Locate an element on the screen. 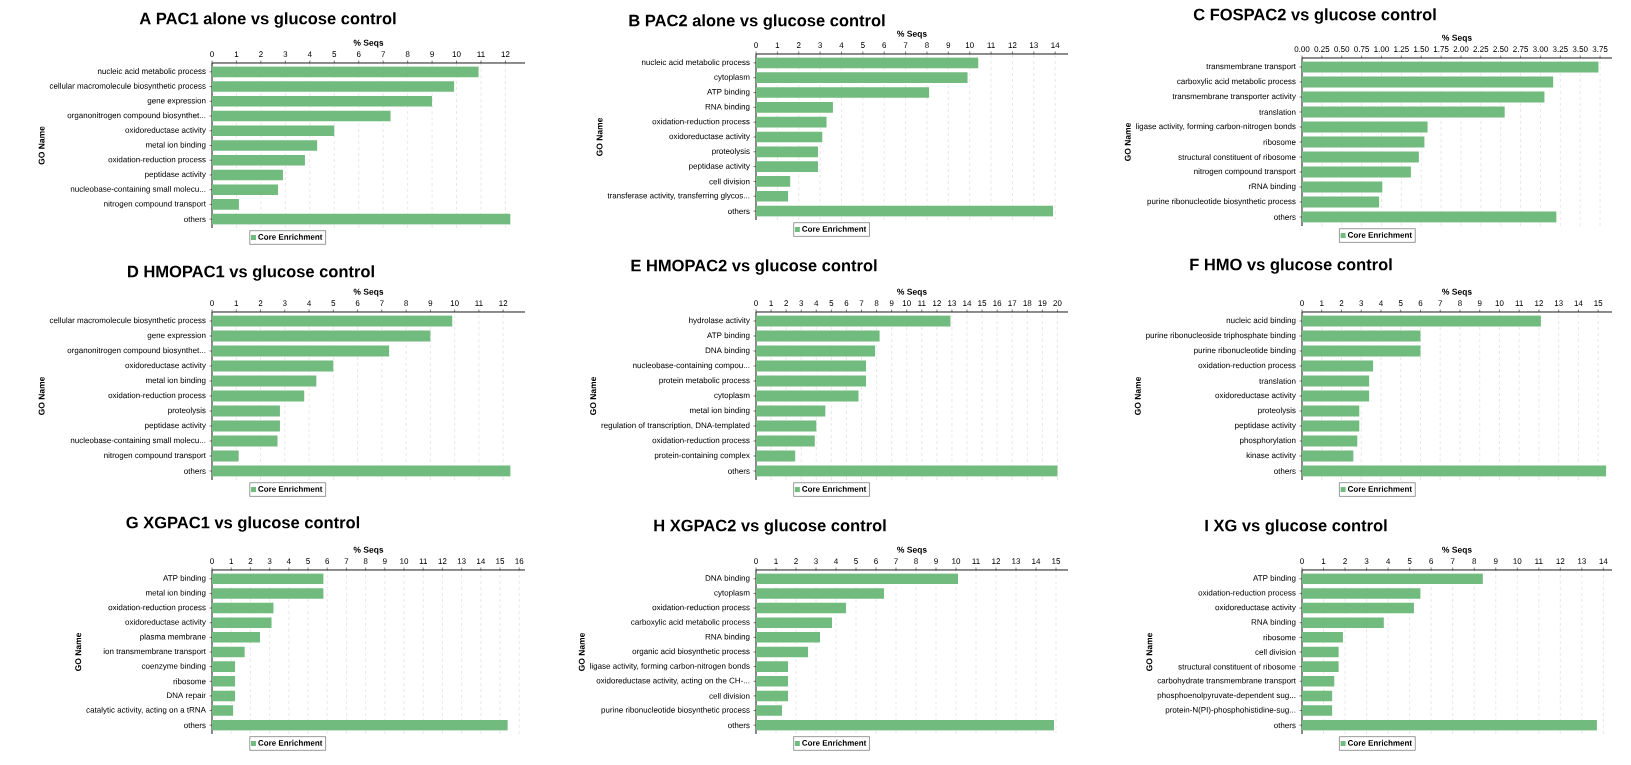 The height and width of the screenshot is (765, 1631). y-tick-label: protein-containing complex is located at coordinates (702, 456).